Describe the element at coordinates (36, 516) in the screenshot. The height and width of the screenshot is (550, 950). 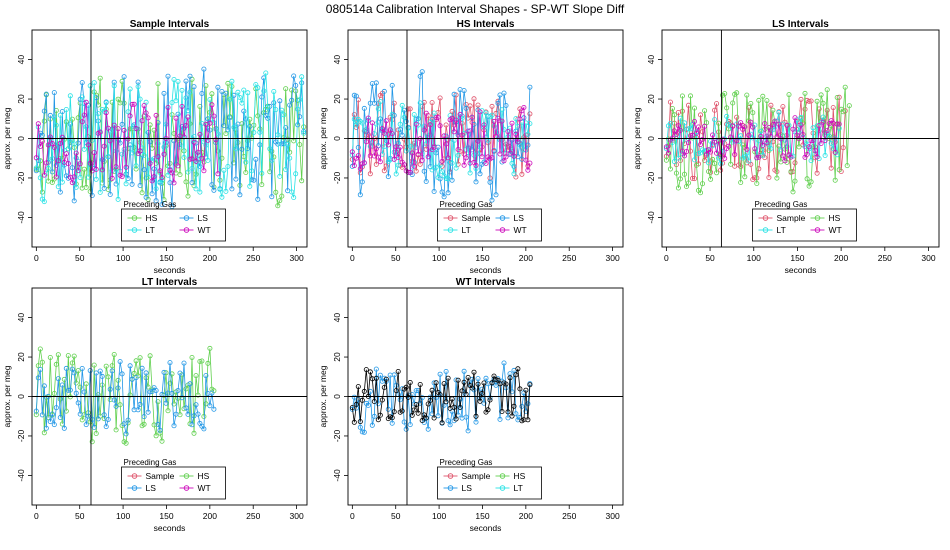
I see `x-tick-label: 0` at that location.